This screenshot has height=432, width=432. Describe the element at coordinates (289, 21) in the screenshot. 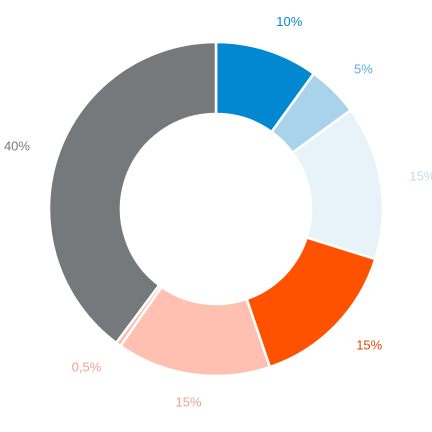

I see `slice-label-1: 10%` at that location.